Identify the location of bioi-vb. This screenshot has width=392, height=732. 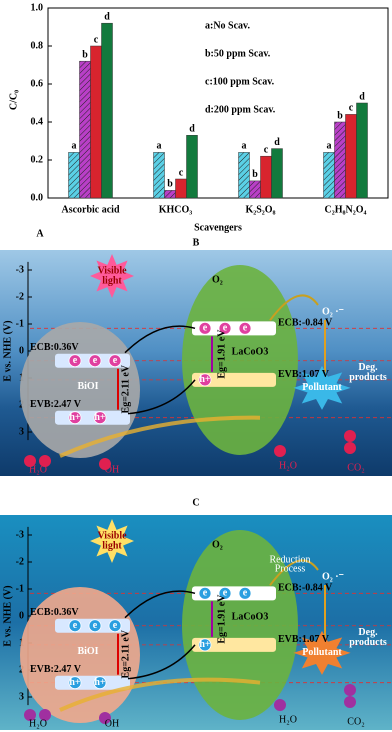
(92, 417).